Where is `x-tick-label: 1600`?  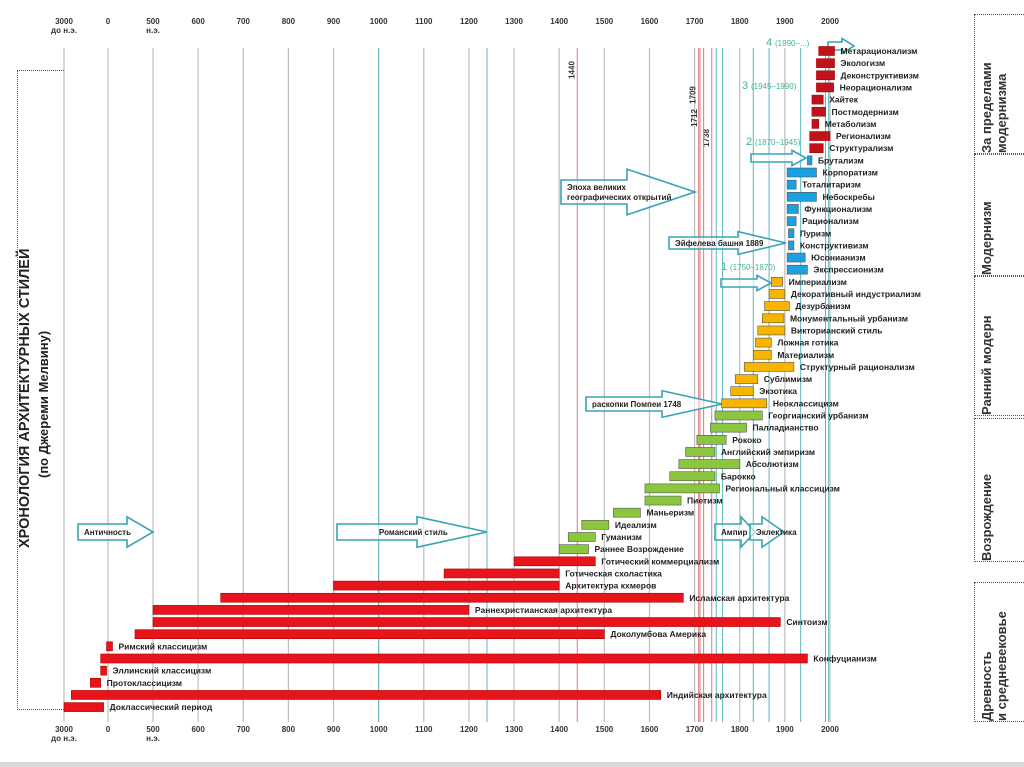 x-tick-label: 1600 is located at coordinates (650, 729).